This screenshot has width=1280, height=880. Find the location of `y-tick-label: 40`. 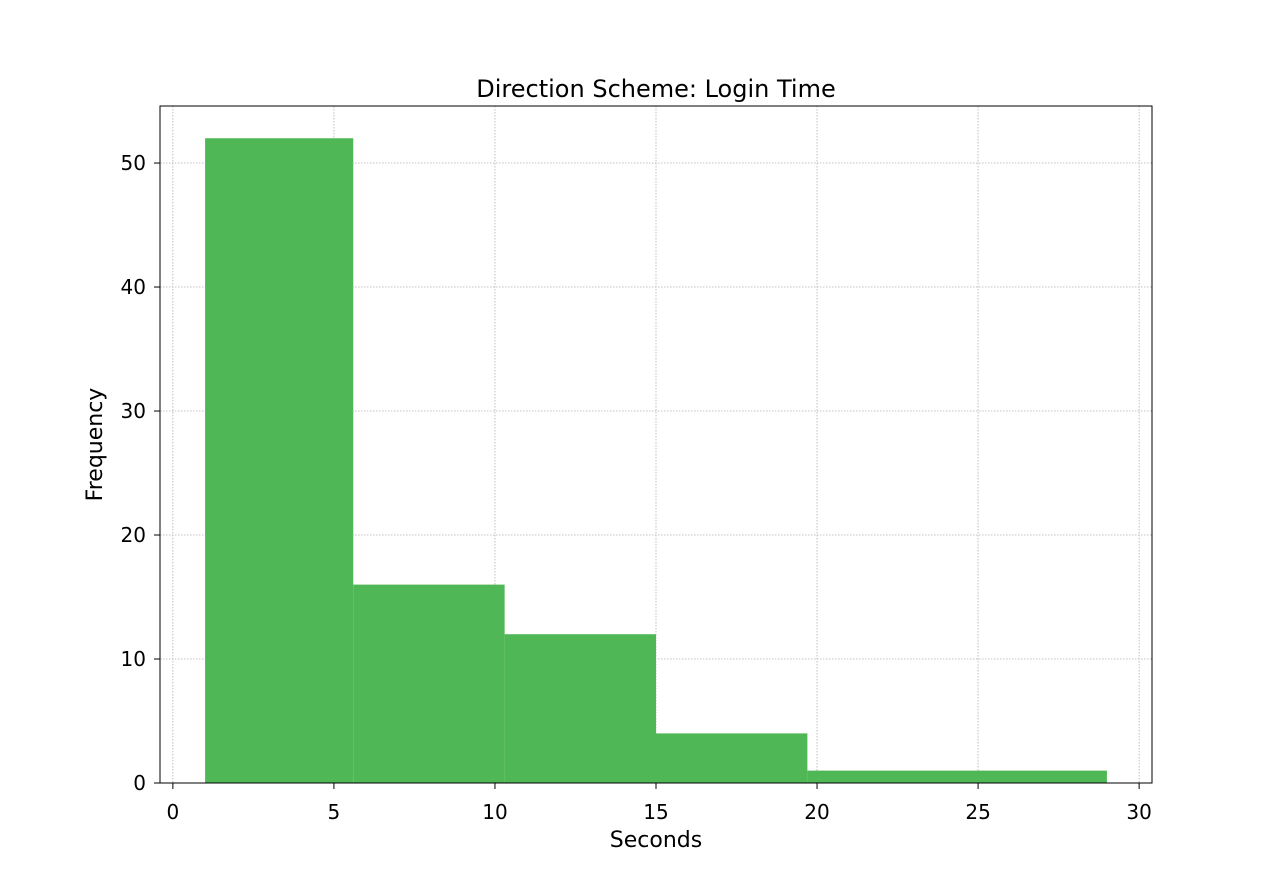

y-tick-label: 40 is located at coordinates (133, 287).